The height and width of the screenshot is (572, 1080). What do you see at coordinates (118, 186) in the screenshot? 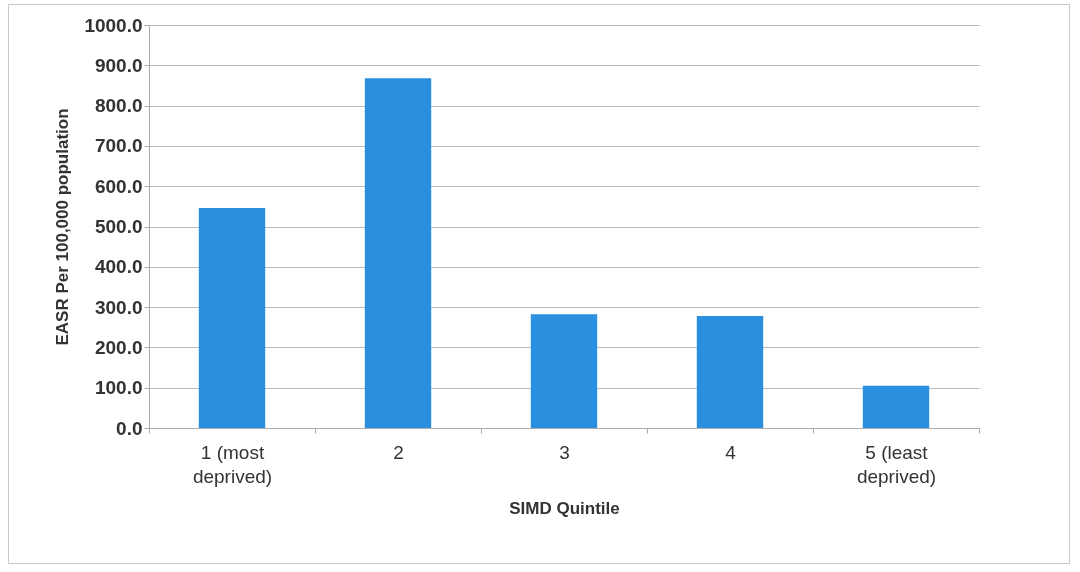
I see `y-tick-label: 600.0` at bounding box center [118, 186].